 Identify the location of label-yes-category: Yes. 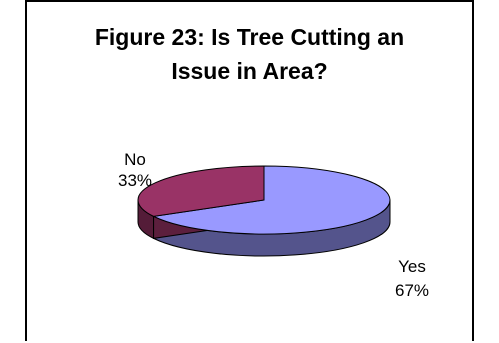
(412, 266).